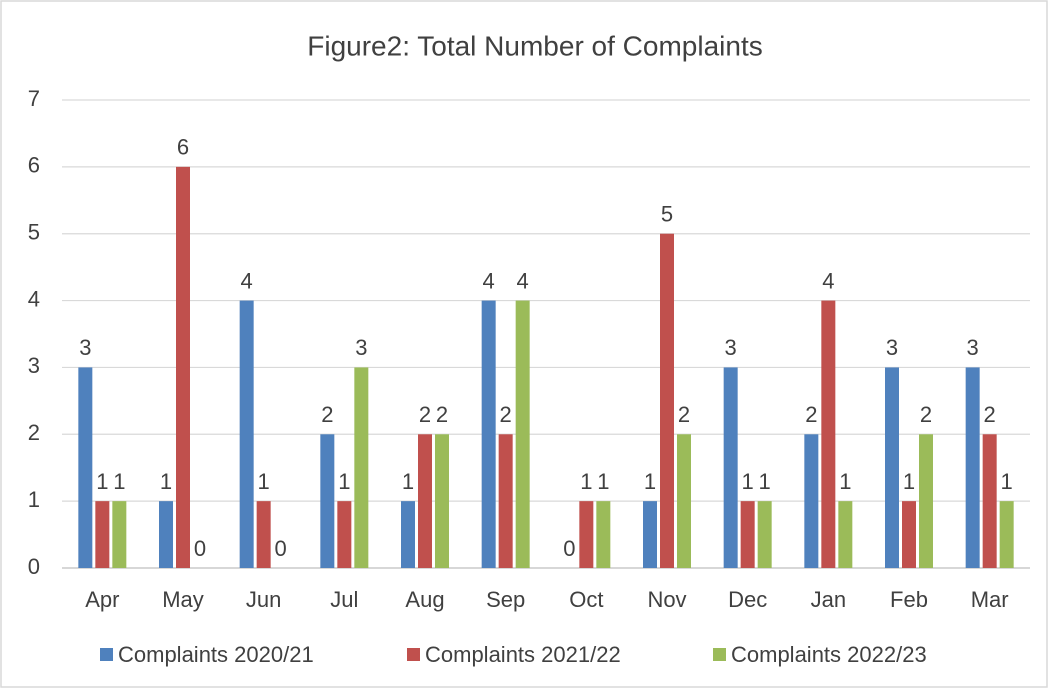  What do you see at coordinates (586, 599) in the screenshot?
I see `x-tick-label: Oct` at bounding box center [586, 599].